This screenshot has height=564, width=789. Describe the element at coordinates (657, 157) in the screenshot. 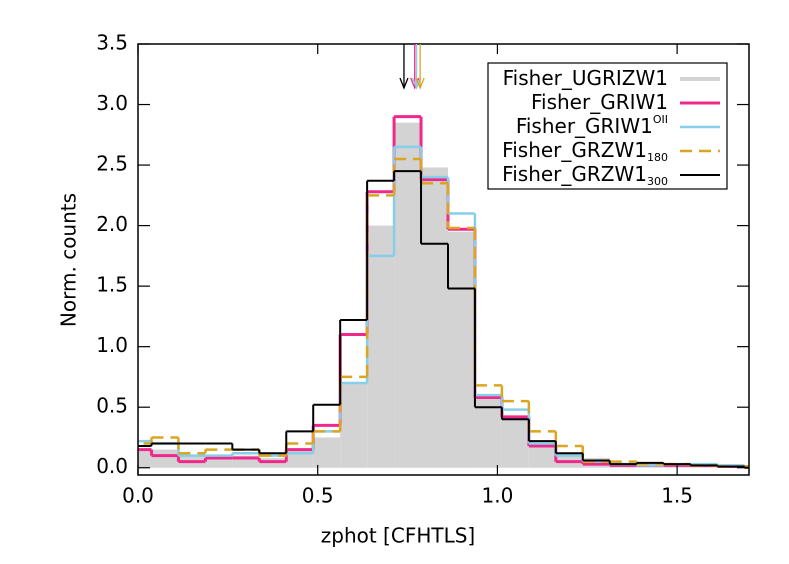

I see `legend-sub: 180` at that location.